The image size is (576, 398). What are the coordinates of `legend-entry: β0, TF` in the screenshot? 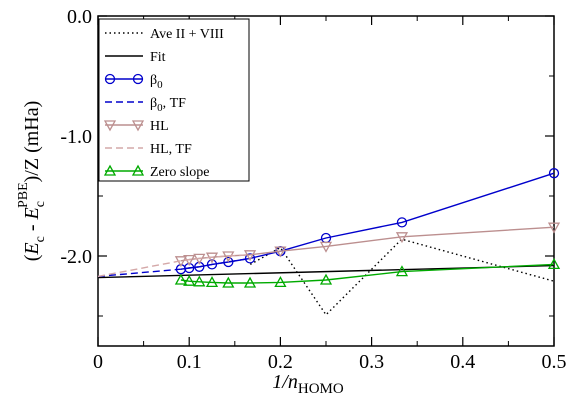 It's located at (168, 105).